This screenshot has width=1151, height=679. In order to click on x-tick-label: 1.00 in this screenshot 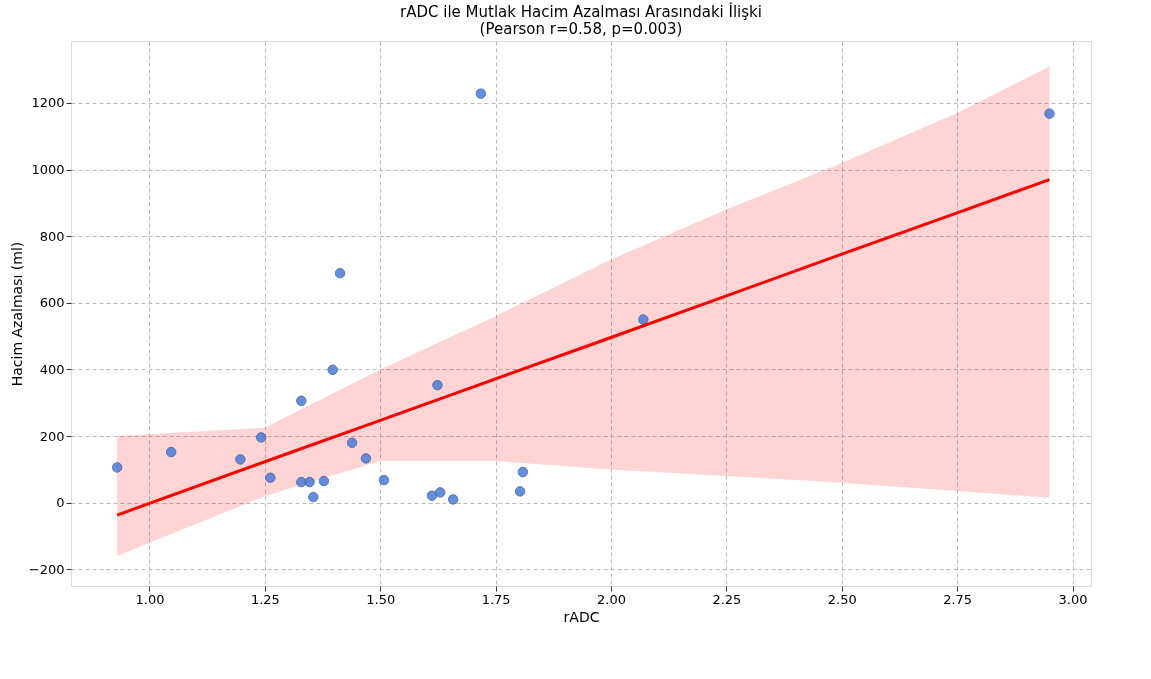, I will do `click(150, 599)`.